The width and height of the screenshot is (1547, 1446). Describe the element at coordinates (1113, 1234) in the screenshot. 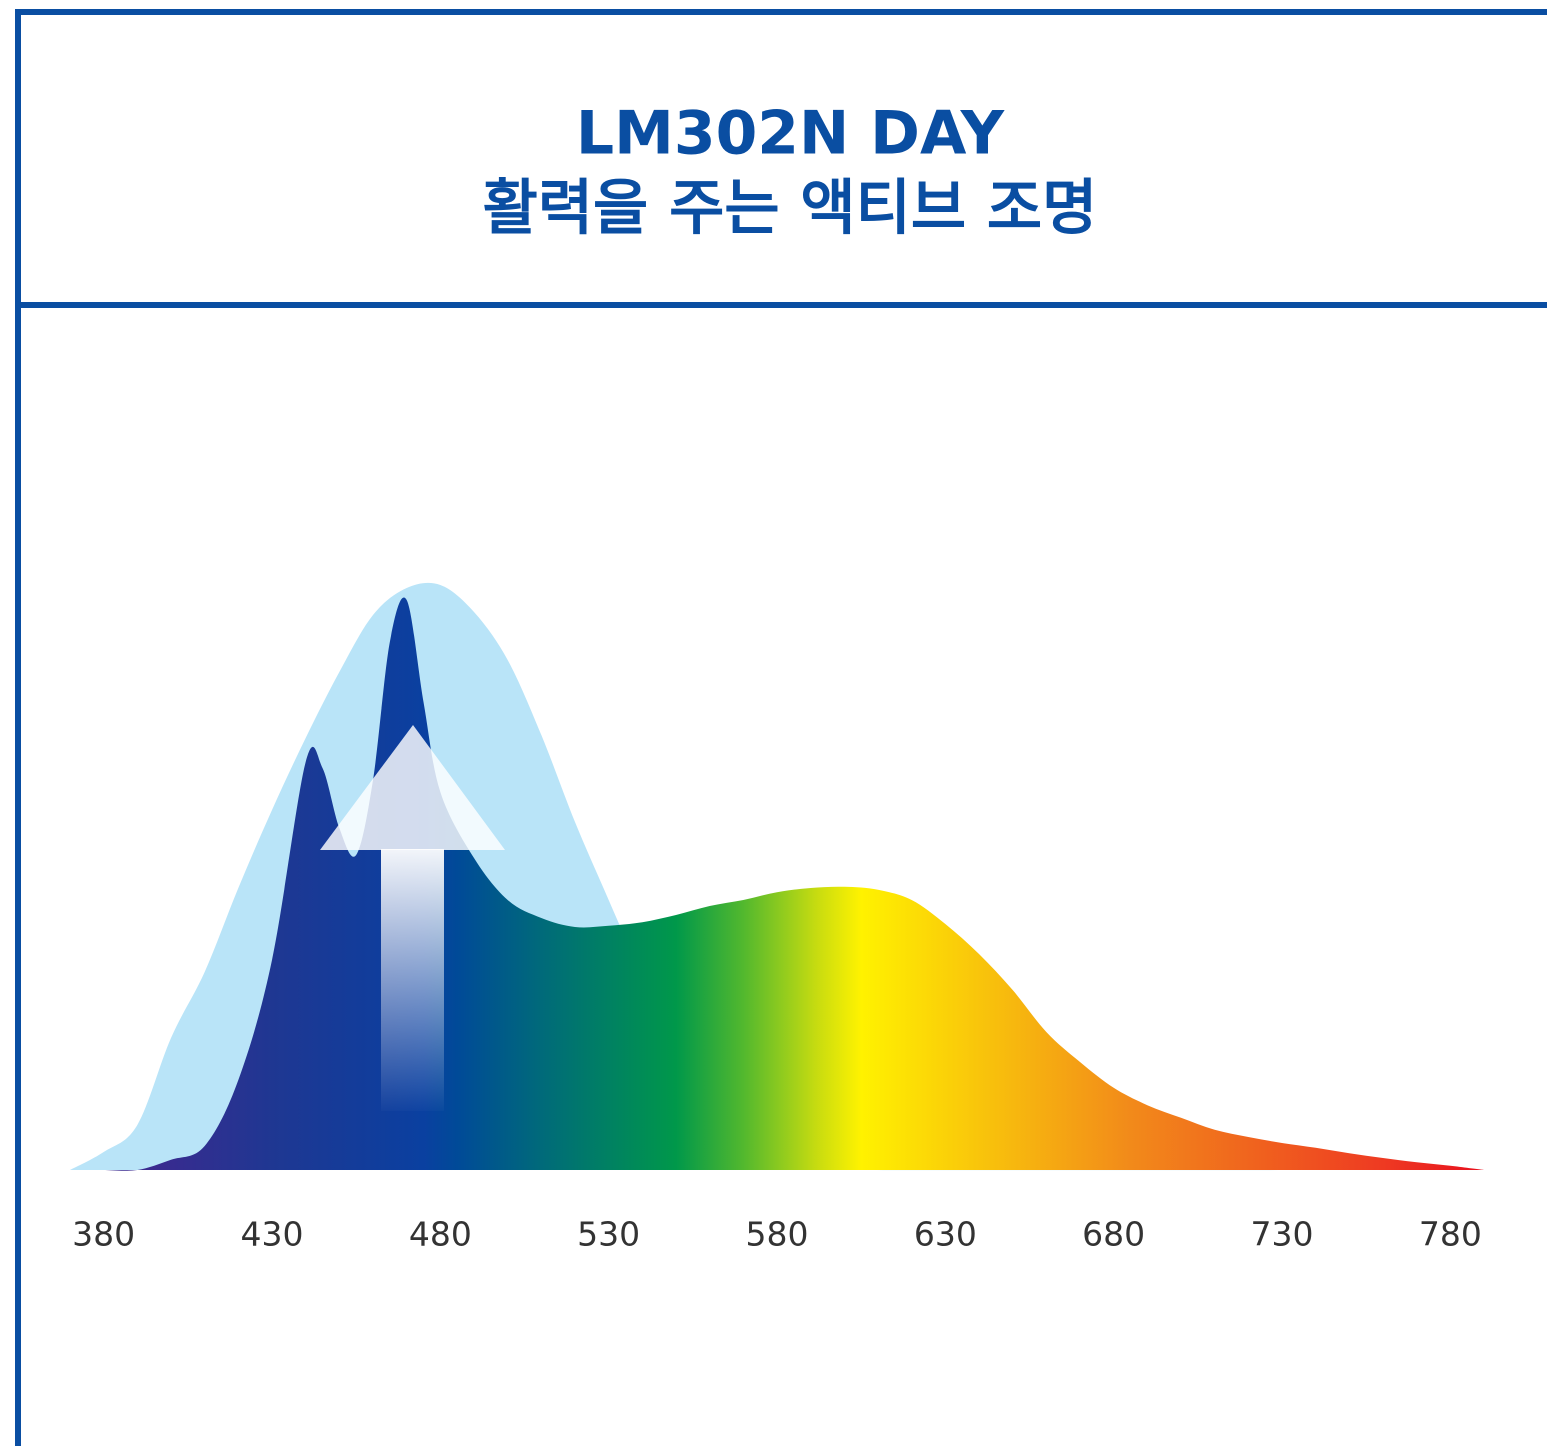

I see `x-tick-label: 680` at that location.